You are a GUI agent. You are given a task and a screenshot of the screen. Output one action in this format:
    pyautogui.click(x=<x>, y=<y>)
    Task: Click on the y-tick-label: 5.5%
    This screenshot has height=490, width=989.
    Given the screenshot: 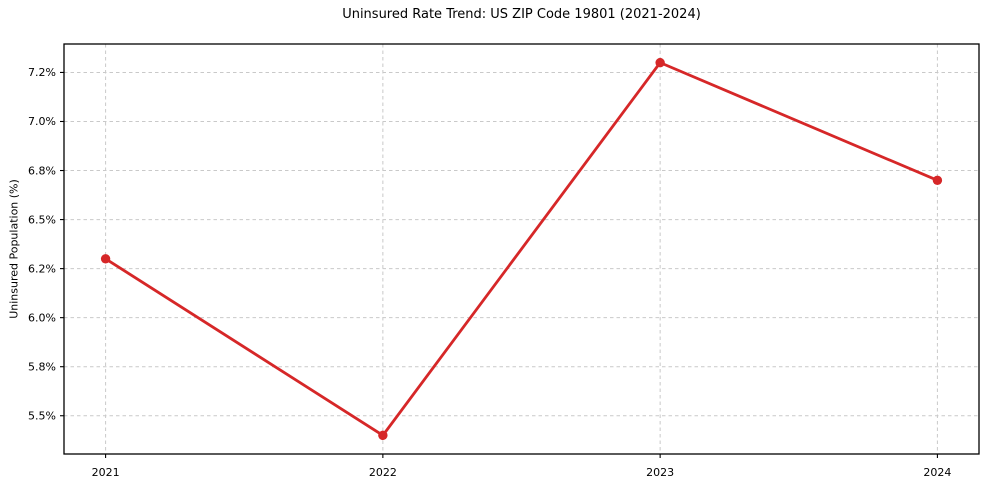 What is the action you would take?
    pyautogui.click(x=42, y=415)
    